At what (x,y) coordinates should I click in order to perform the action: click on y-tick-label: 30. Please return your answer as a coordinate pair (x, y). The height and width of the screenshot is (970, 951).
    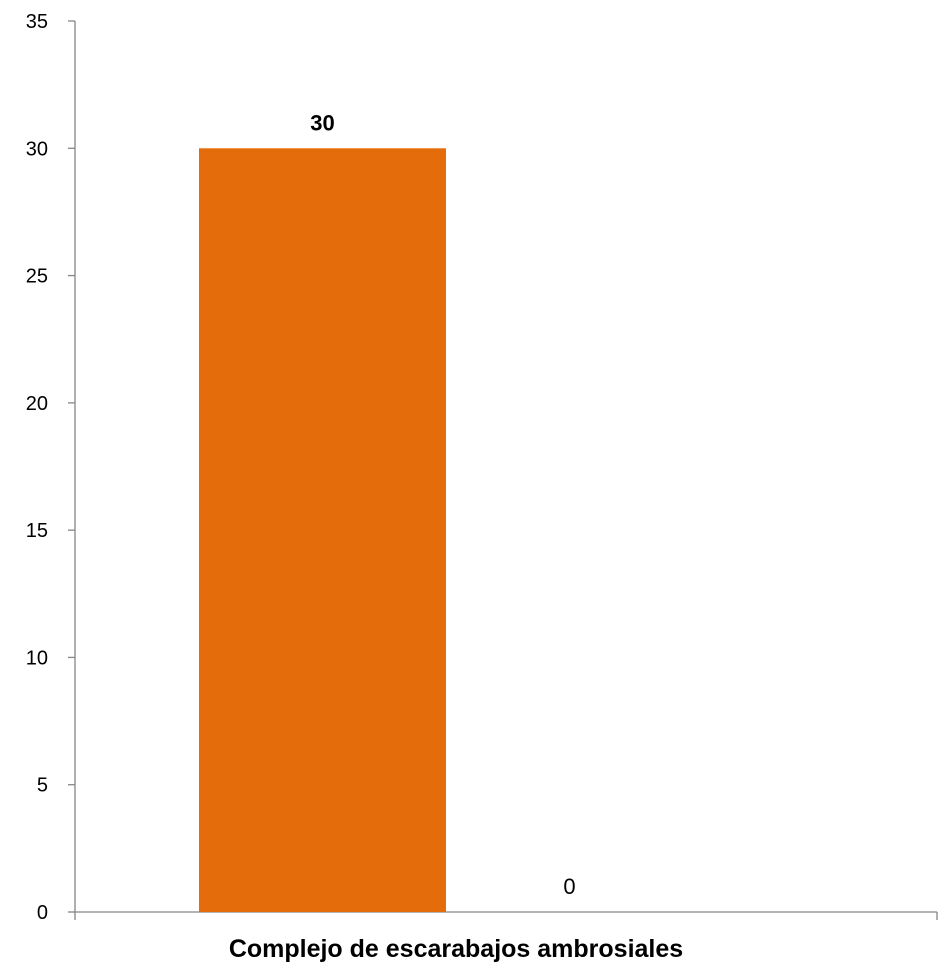
    Looking at the image, I should click on (37, 149).